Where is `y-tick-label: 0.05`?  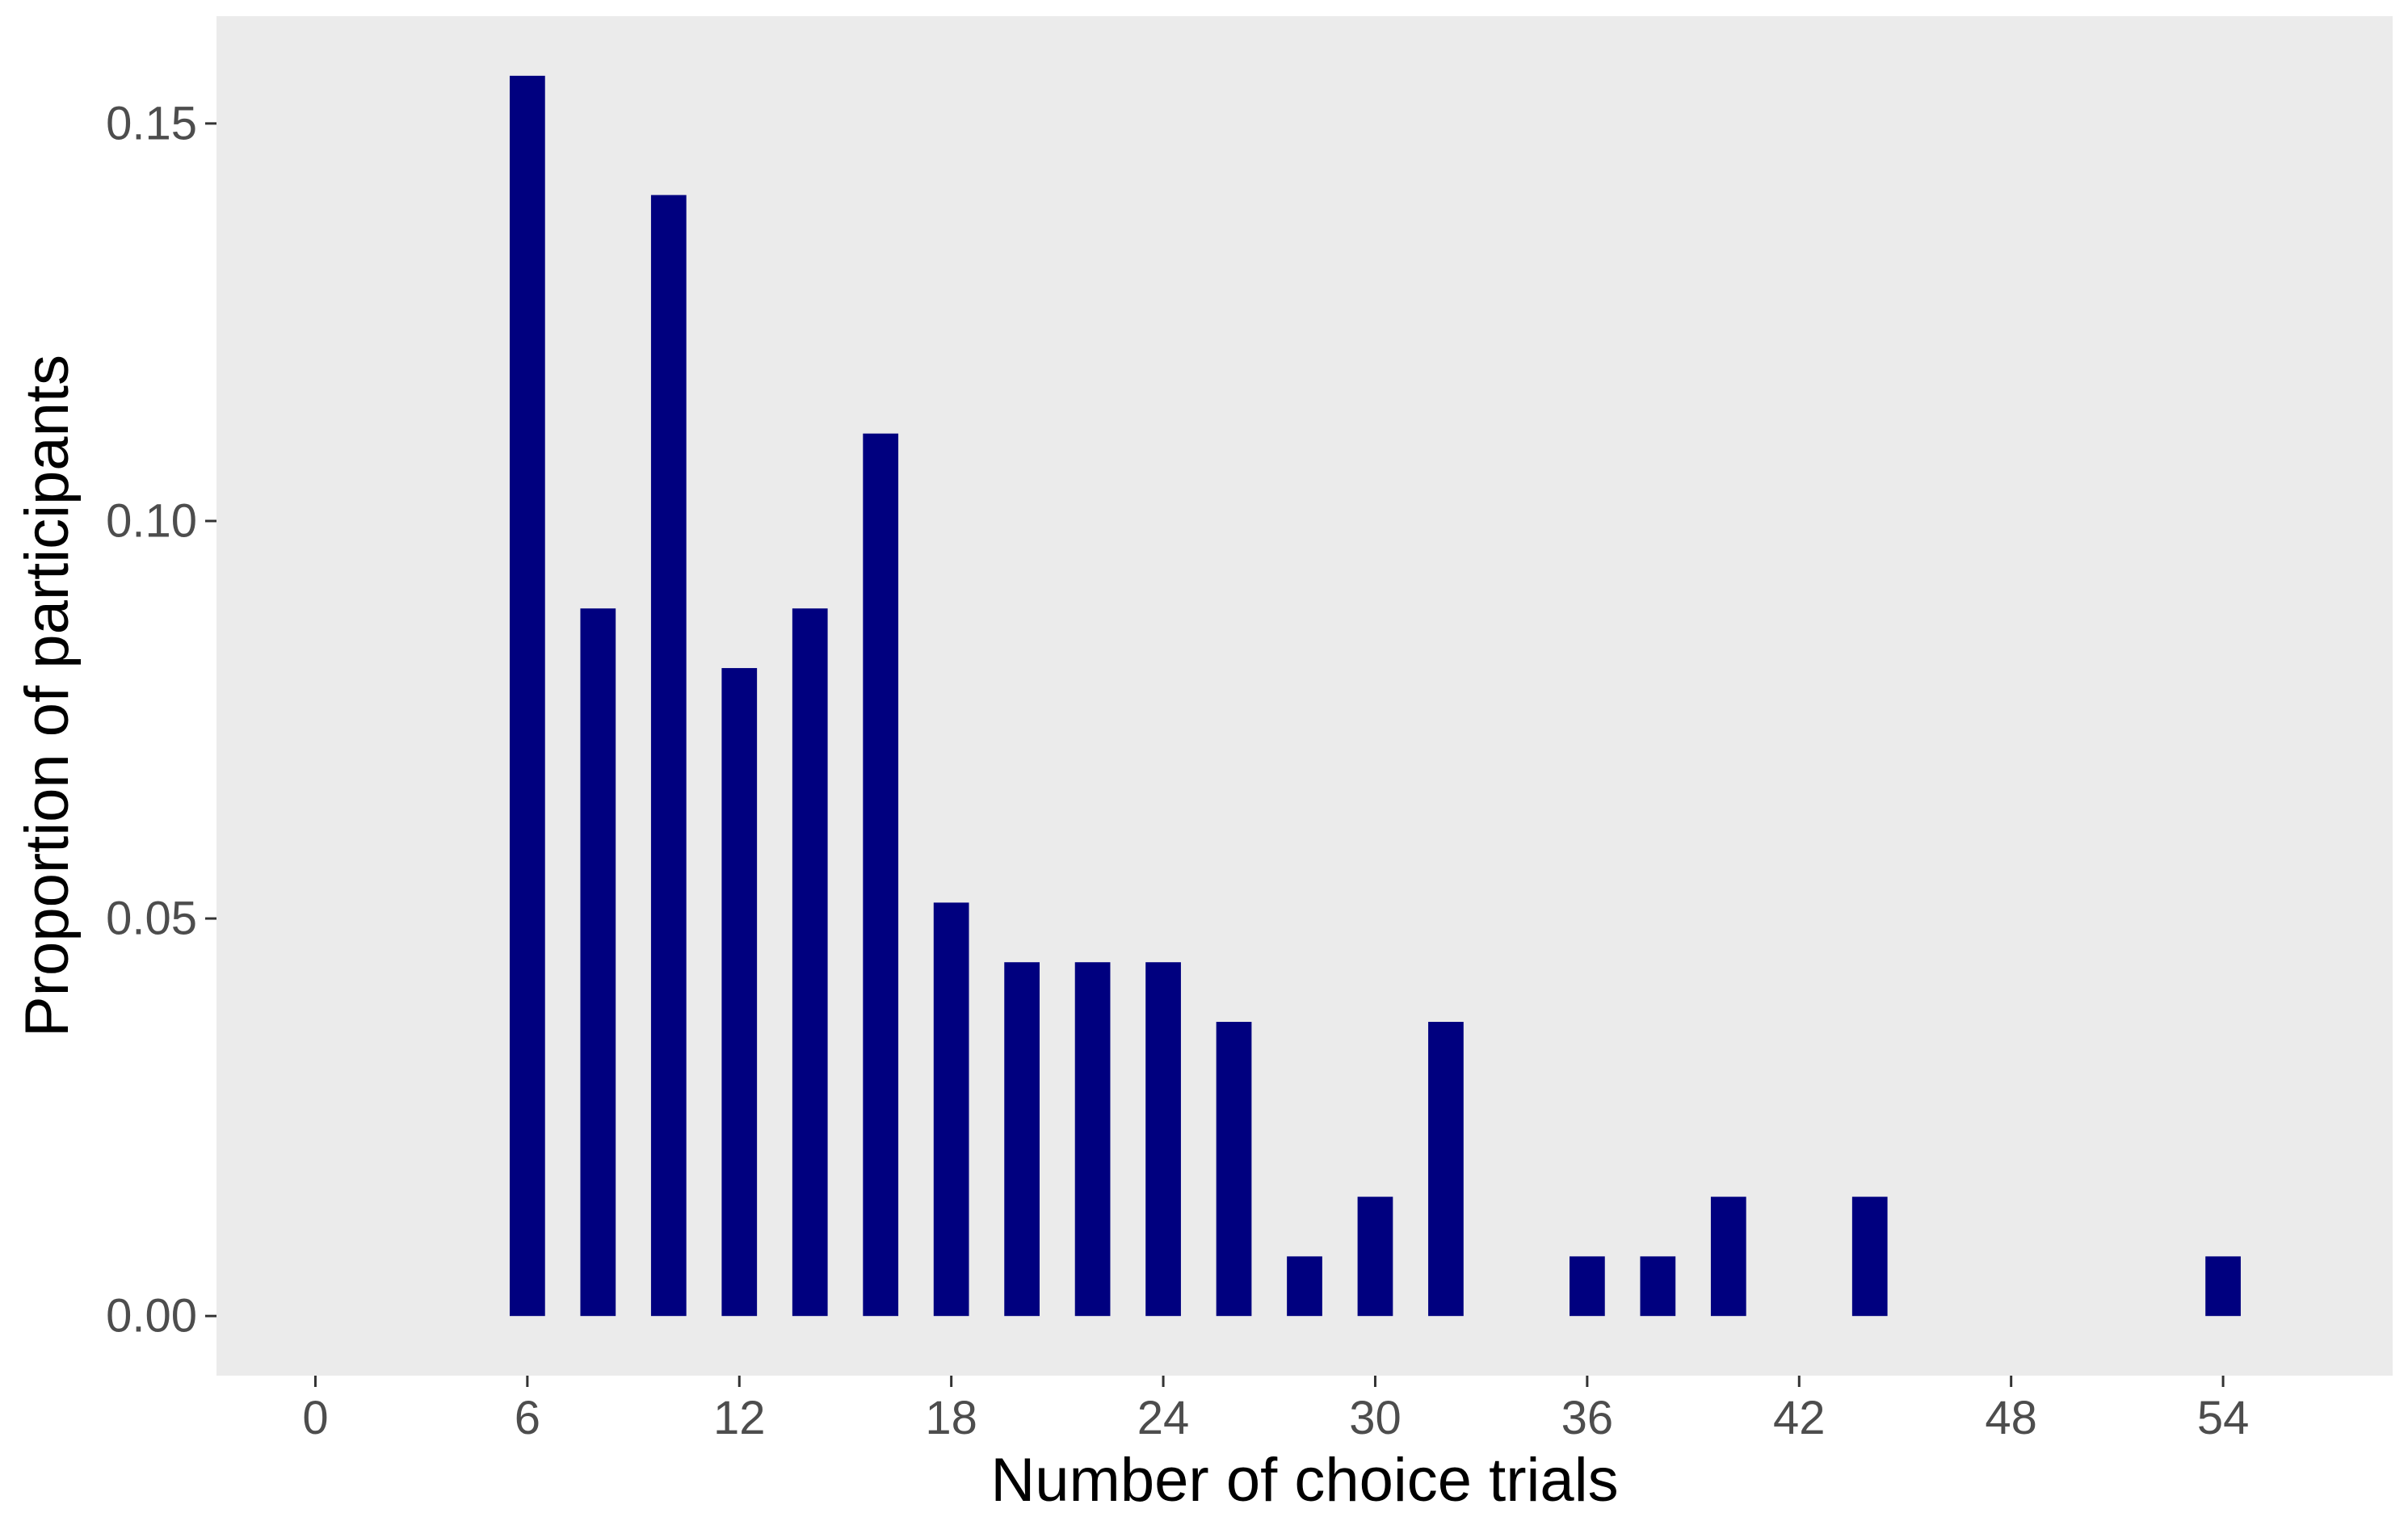
y-tick-label: 0.05 is located at coordinates (151, 919).